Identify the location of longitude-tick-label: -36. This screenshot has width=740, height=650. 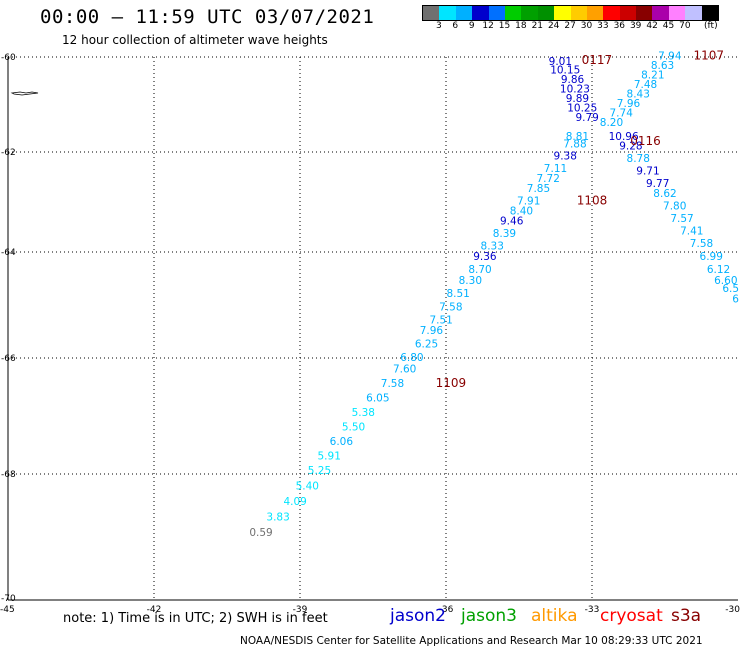
(446, 610).